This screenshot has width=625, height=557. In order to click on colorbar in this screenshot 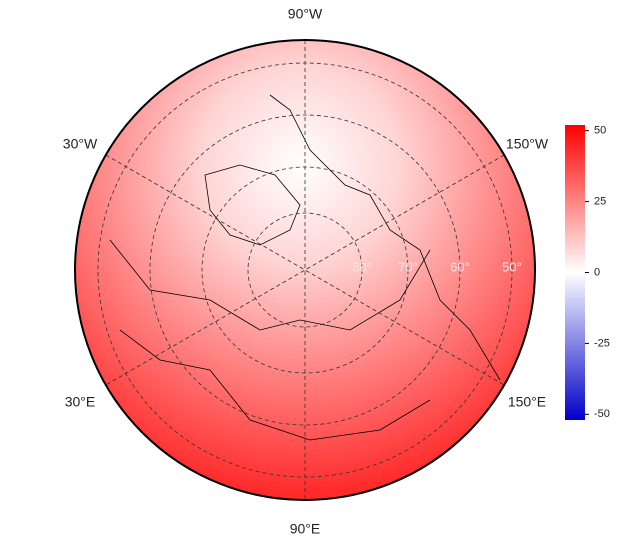, I will do `click(575, 272)`.